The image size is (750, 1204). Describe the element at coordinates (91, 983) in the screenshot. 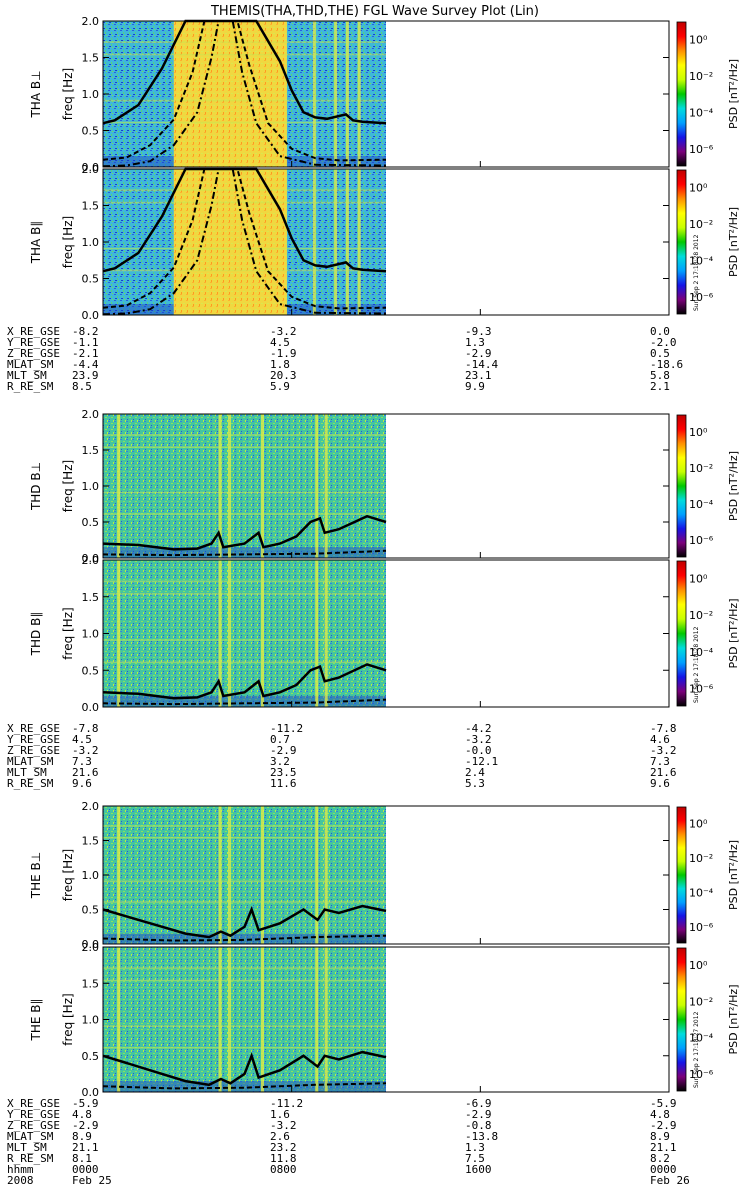

I see `ytick-label-5-3: 1.5` at that location.